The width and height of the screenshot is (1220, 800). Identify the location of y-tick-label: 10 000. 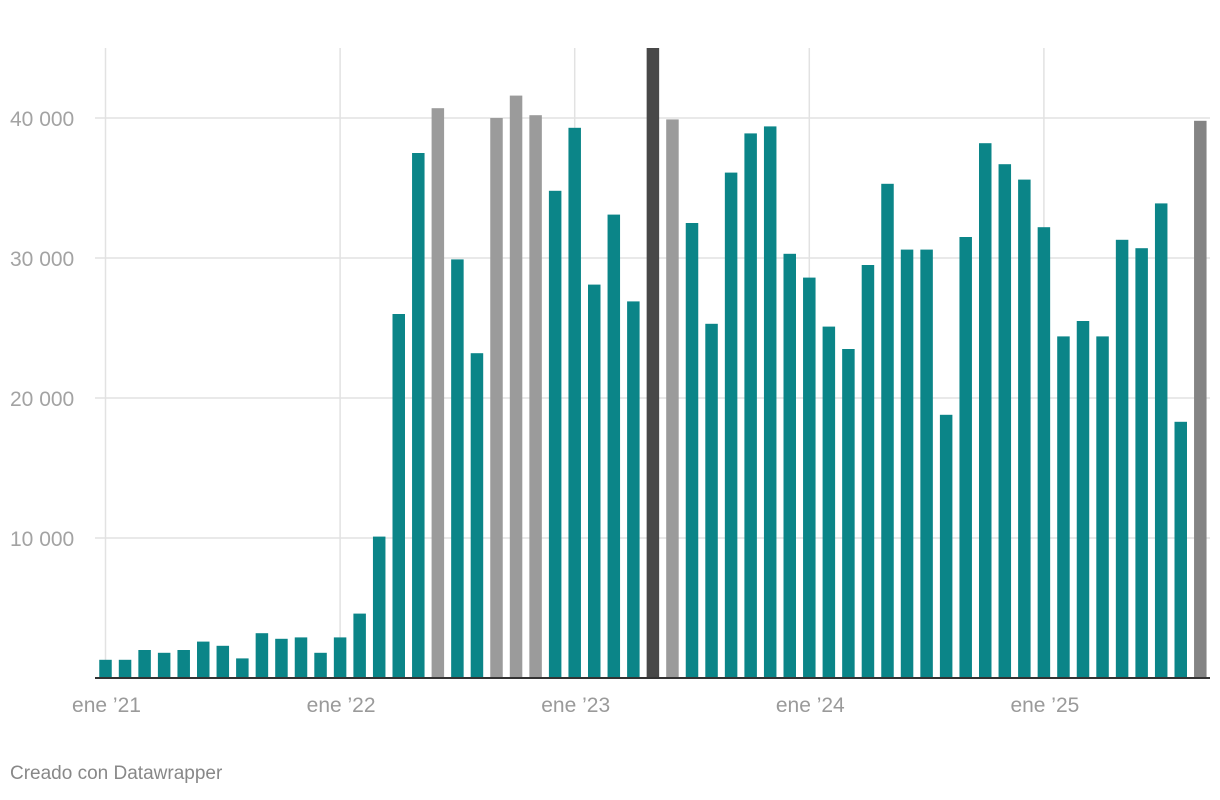
(42, 539).